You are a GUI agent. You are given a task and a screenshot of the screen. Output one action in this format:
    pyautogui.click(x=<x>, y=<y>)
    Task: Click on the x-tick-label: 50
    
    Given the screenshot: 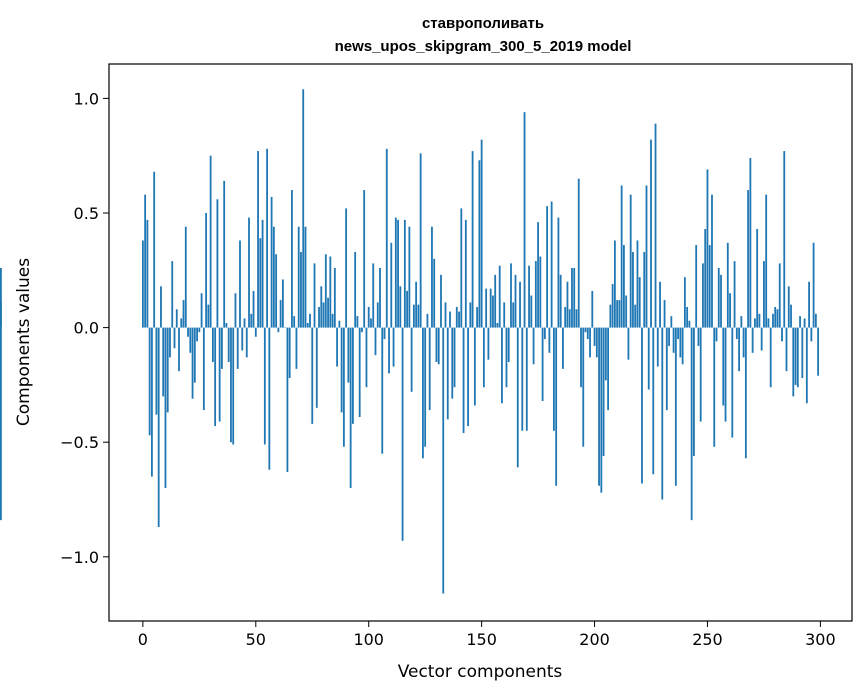 What is the action you would take?
    pyautogui.click(x=256, y=639)
    